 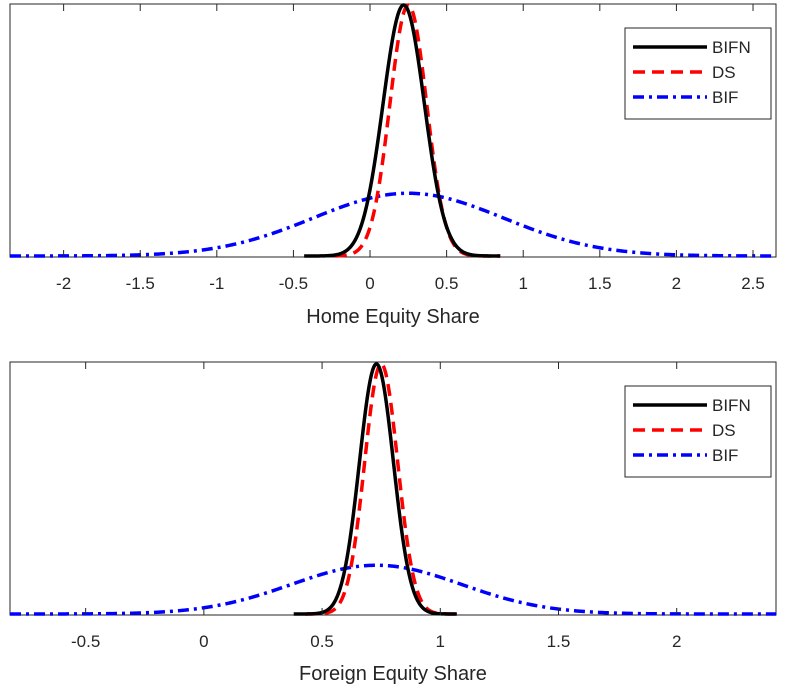 I want to click on x-tick-label: -1.5, so click(x=140, y=283).